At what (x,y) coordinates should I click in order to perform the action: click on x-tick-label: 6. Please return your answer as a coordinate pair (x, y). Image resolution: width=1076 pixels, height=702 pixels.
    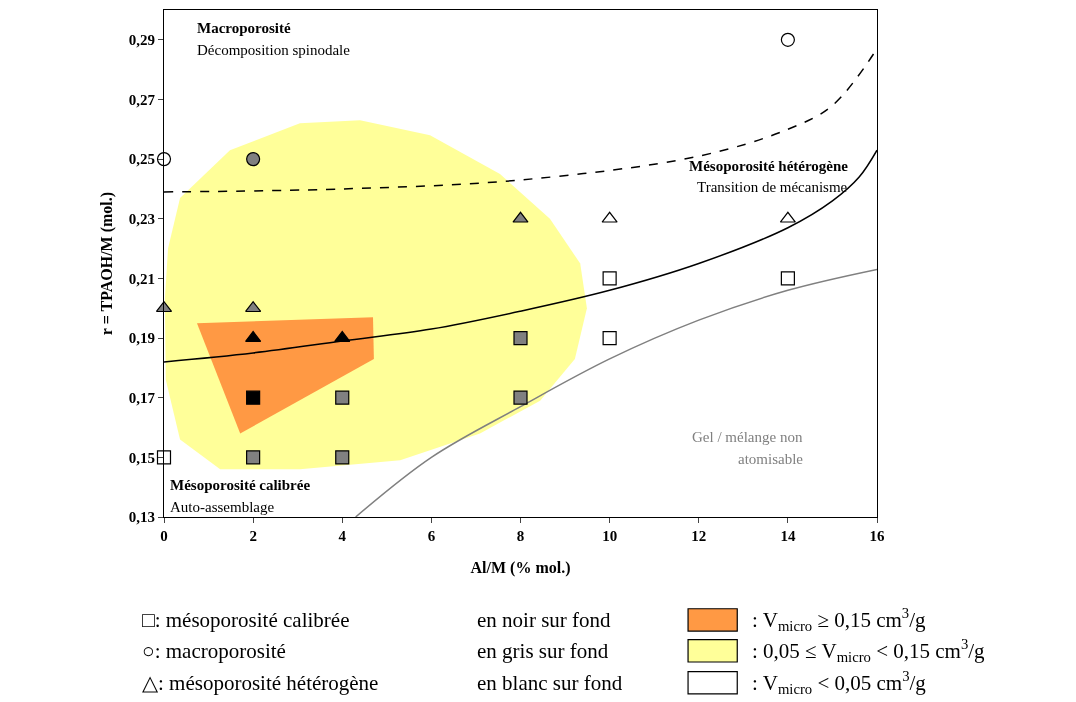
    Looking at the image, I should click on (431, 536).